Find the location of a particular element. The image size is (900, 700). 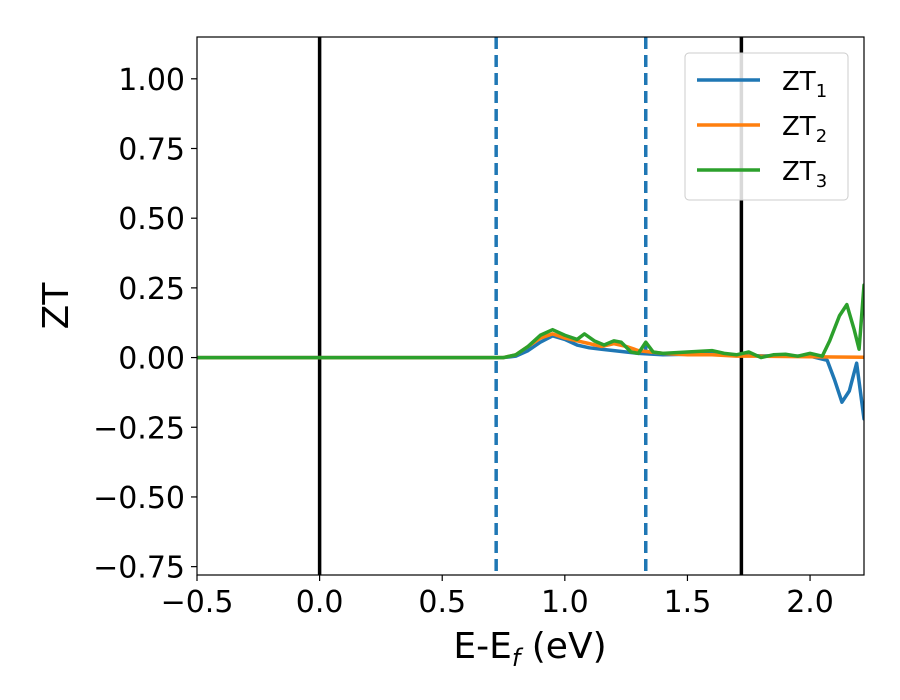

x-tick-label: 1.0 is located at coordinates (565, 602).